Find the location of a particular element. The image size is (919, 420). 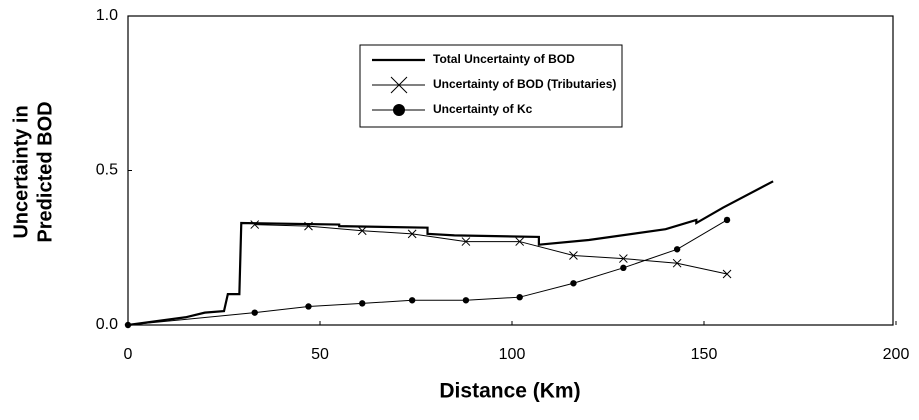

legend-label: Uncertainty of BOD (Tributaries) is located at coordinates (524, 84).